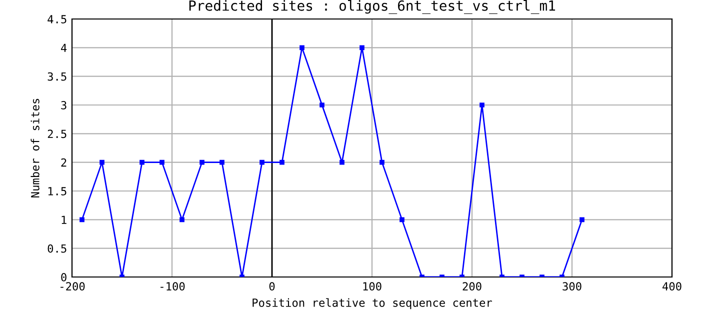 The width and height of the screenshot is (704, 328). Describe the element at coordinates (57, 19) in the screenshot. I see `y-tick-label: 4.5` at that location.